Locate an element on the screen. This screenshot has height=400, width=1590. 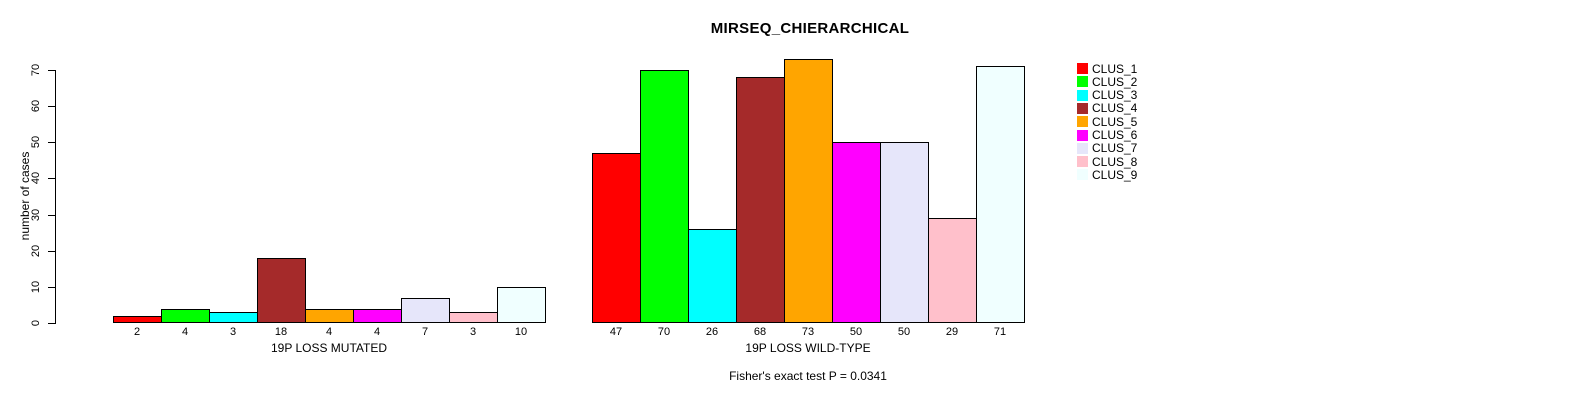
y-tick-label: 10 is located at coordinates (36, 286).